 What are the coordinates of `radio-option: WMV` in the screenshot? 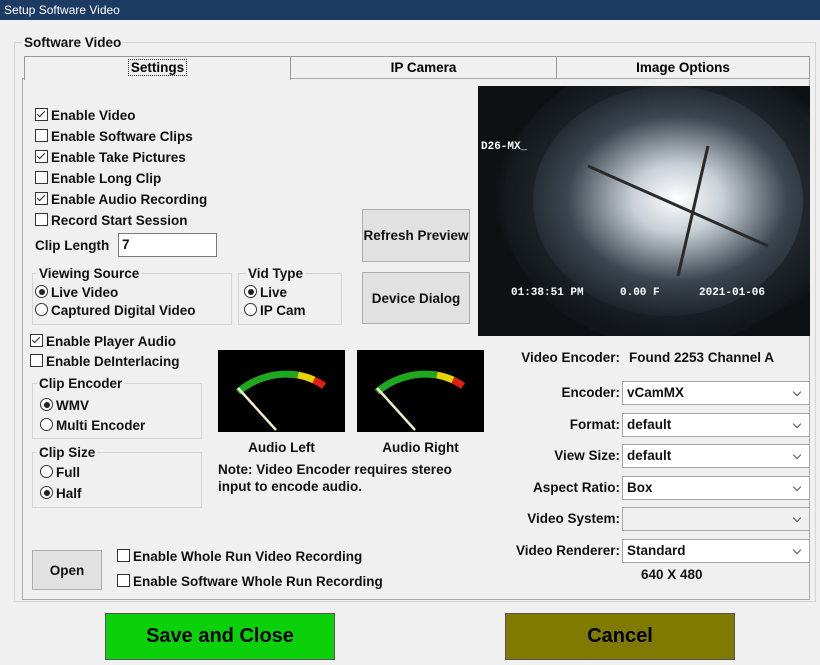 It's located at (64, 405).